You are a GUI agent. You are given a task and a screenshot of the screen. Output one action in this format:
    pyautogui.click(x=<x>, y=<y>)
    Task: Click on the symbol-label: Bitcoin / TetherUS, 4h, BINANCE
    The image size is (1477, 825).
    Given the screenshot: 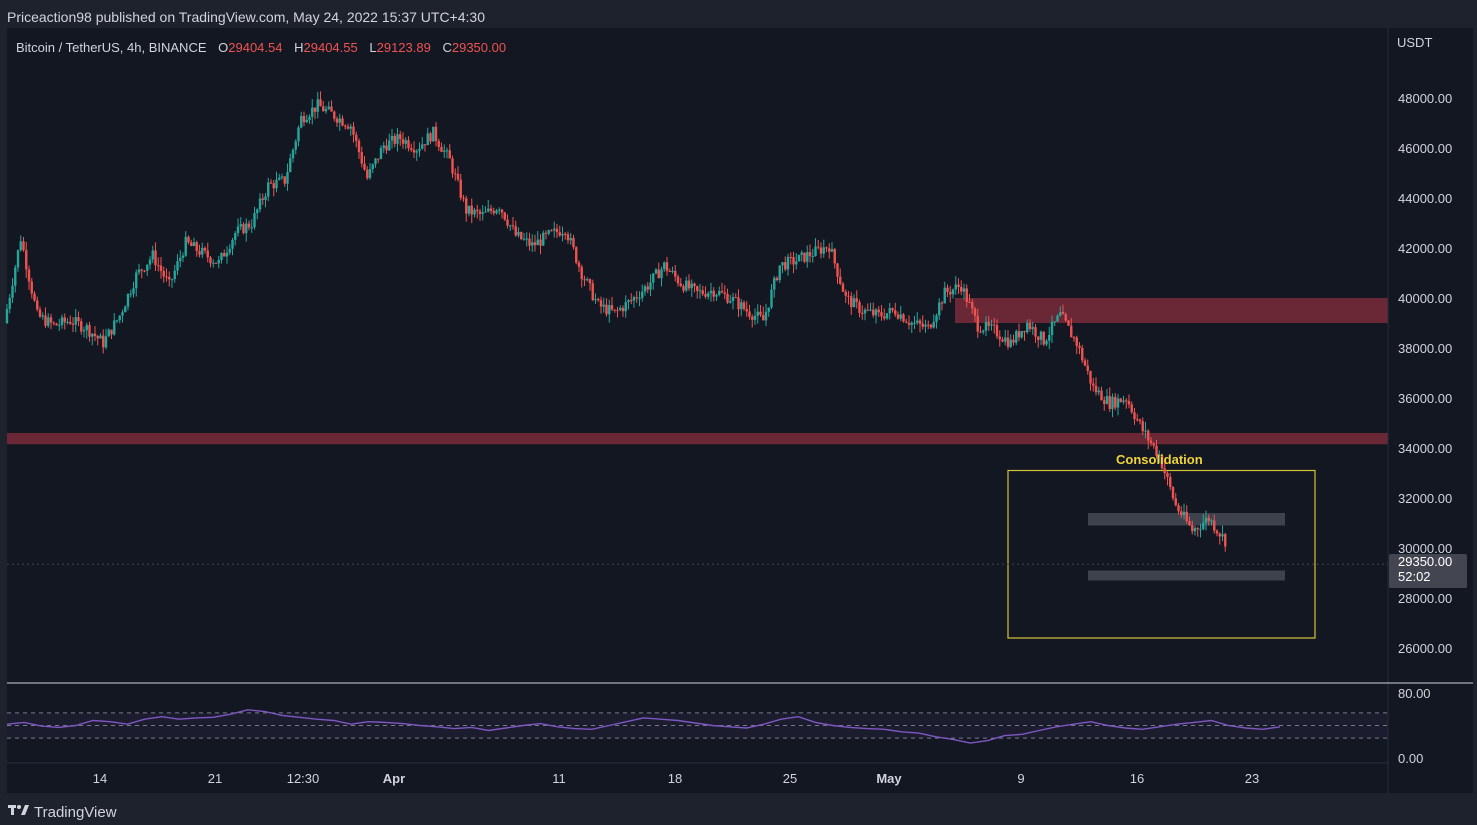 What is the action you would take?
    pyautogui.click(x=111, y=47)
    